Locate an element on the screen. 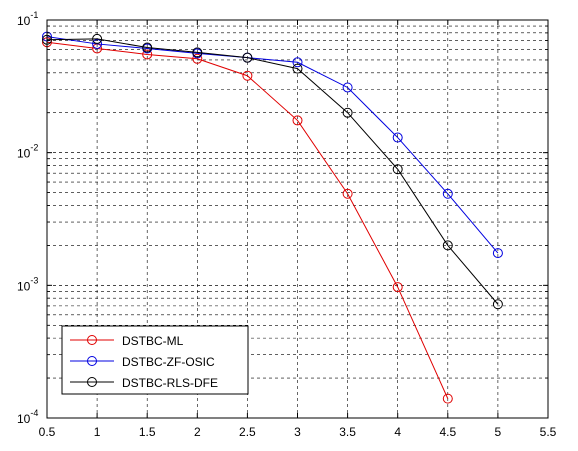 Image resolution: width=578 pixels, height=451 pixels. x-tick-label: 4 is located at coordinates (397, 432).